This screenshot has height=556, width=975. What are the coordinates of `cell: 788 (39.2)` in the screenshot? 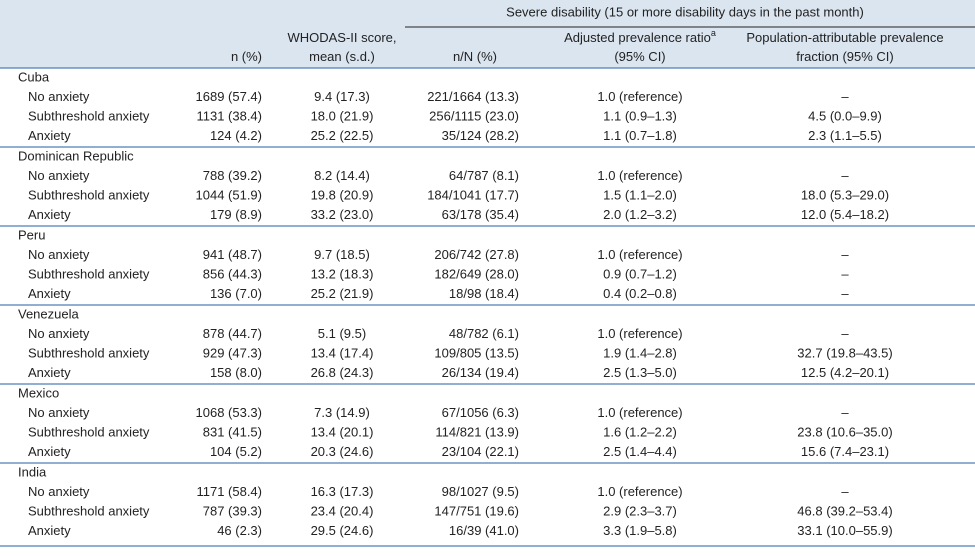 It's located at (232, 175).